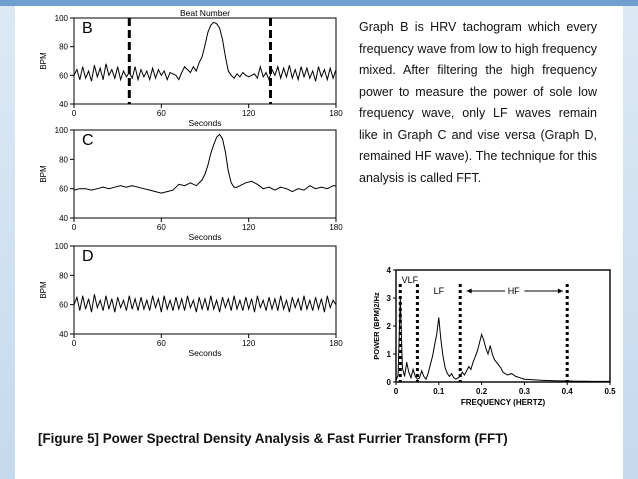  I want to click on y-tick-label: 60, so click(63, 189).